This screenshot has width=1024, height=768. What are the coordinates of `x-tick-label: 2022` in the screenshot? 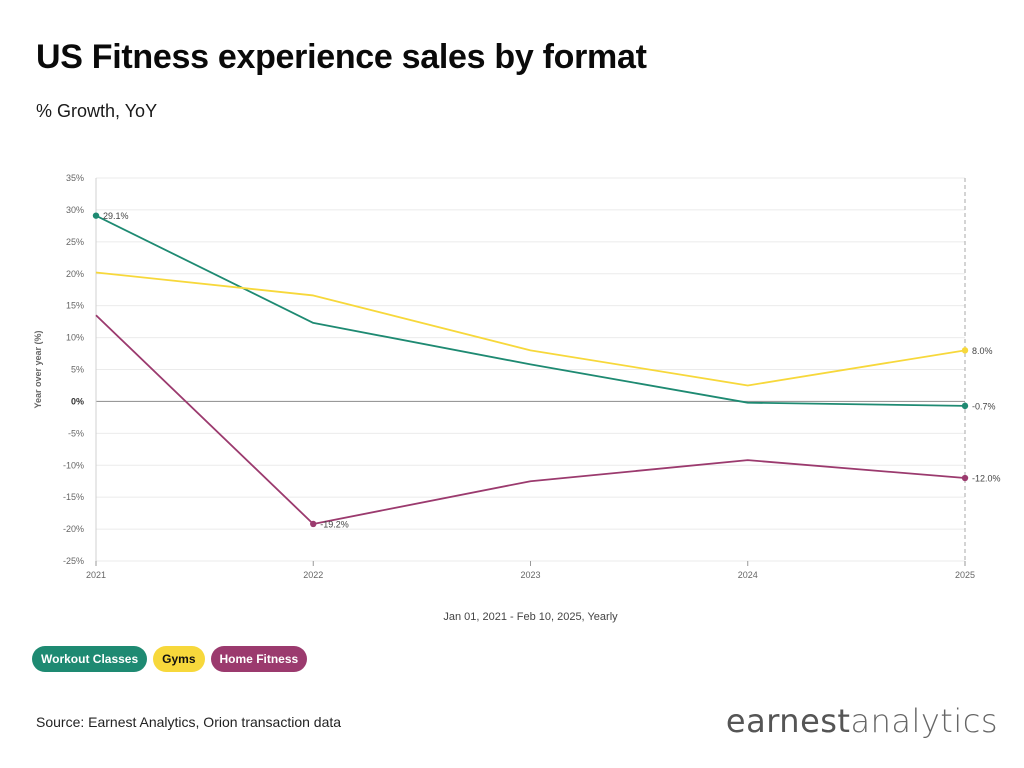 It's located at (313, 575).